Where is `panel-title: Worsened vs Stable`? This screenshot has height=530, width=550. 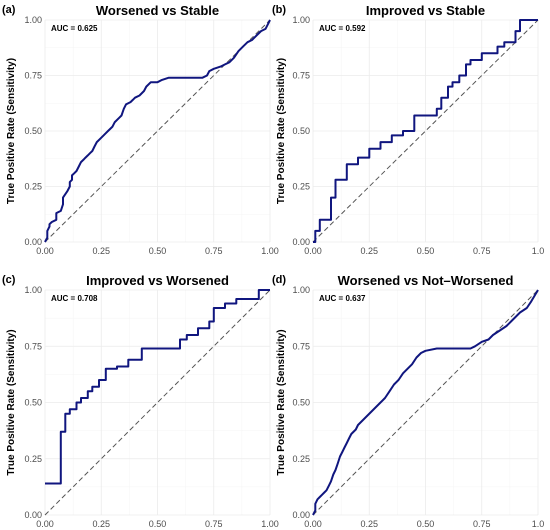 panel-title: Worsened vs Stable is located at coordinates (157, 10).